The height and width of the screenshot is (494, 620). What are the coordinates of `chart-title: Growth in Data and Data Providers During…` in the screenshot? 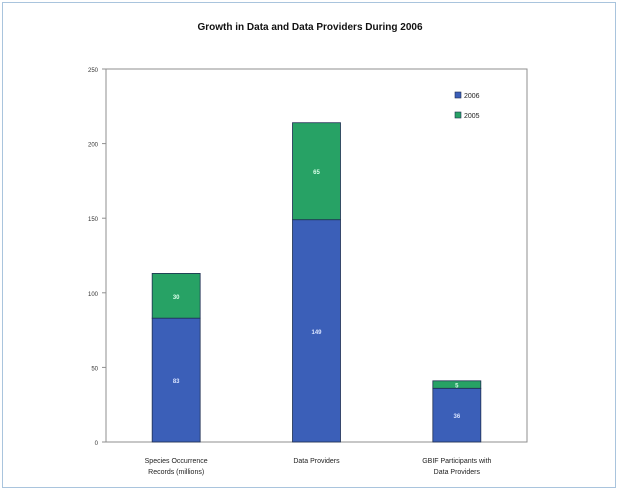 It's located at (309, 27).